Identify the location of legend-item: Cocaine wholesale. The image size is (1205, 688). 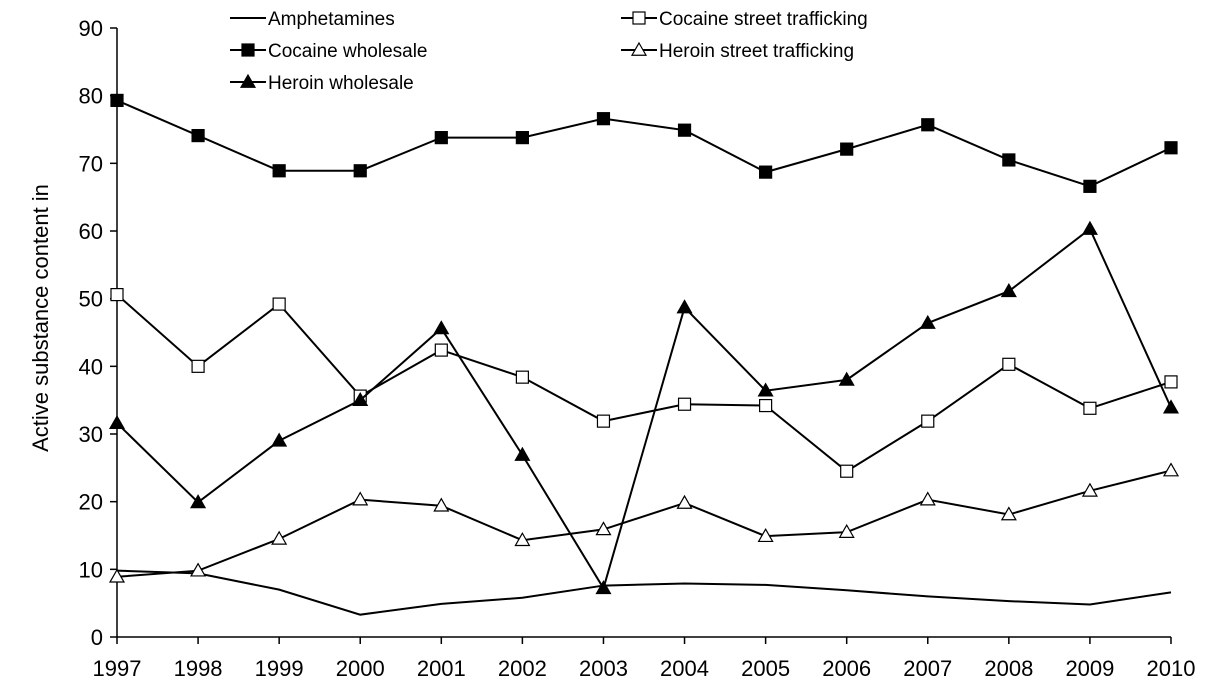
(329, 51).